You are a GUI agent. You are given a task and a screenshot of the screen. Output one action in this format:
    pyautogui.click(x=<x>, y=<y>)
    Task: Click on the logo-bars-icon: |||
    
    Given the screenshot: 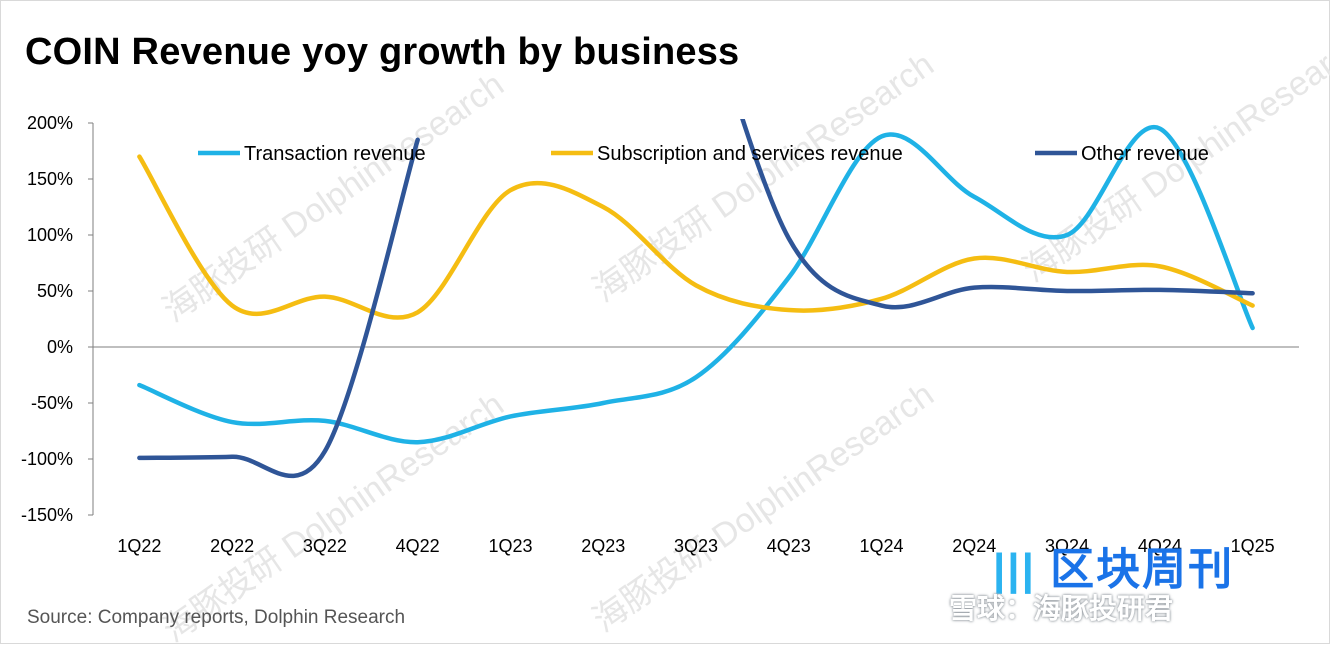 What is the action you would take?
    pyautogui.click(x=1014, y=569)
    